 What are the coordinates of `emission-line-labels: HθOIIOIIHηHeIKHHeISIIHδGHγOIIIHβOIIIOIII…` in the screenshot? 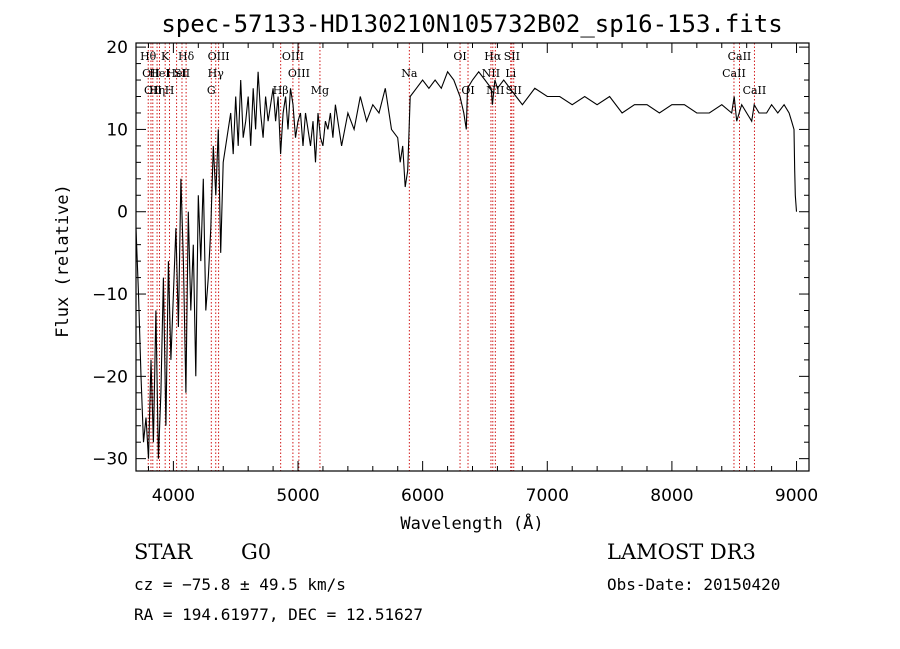 It's located at (453, 73).